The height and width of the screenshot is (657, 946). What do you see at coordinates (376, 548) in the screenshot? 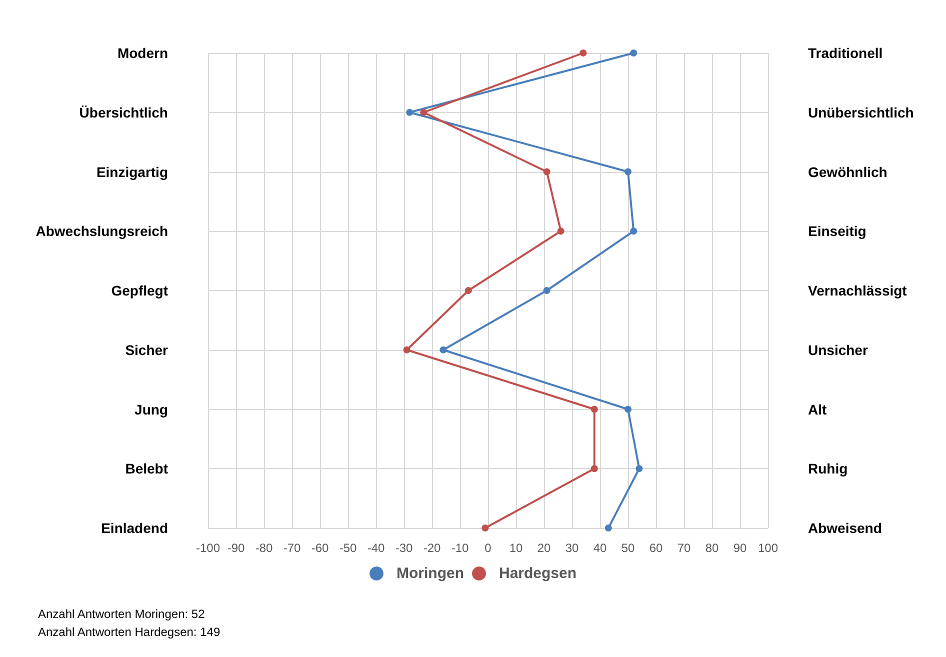
I see `x-tick-label: -40` at bounding box center [376, 548].